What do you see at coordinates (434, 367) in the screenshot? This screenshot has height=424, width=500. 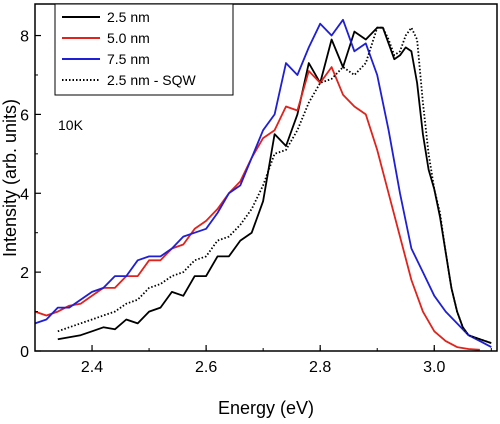 I see `x-tick-label: 3.0` at bounding box center [434, 367].